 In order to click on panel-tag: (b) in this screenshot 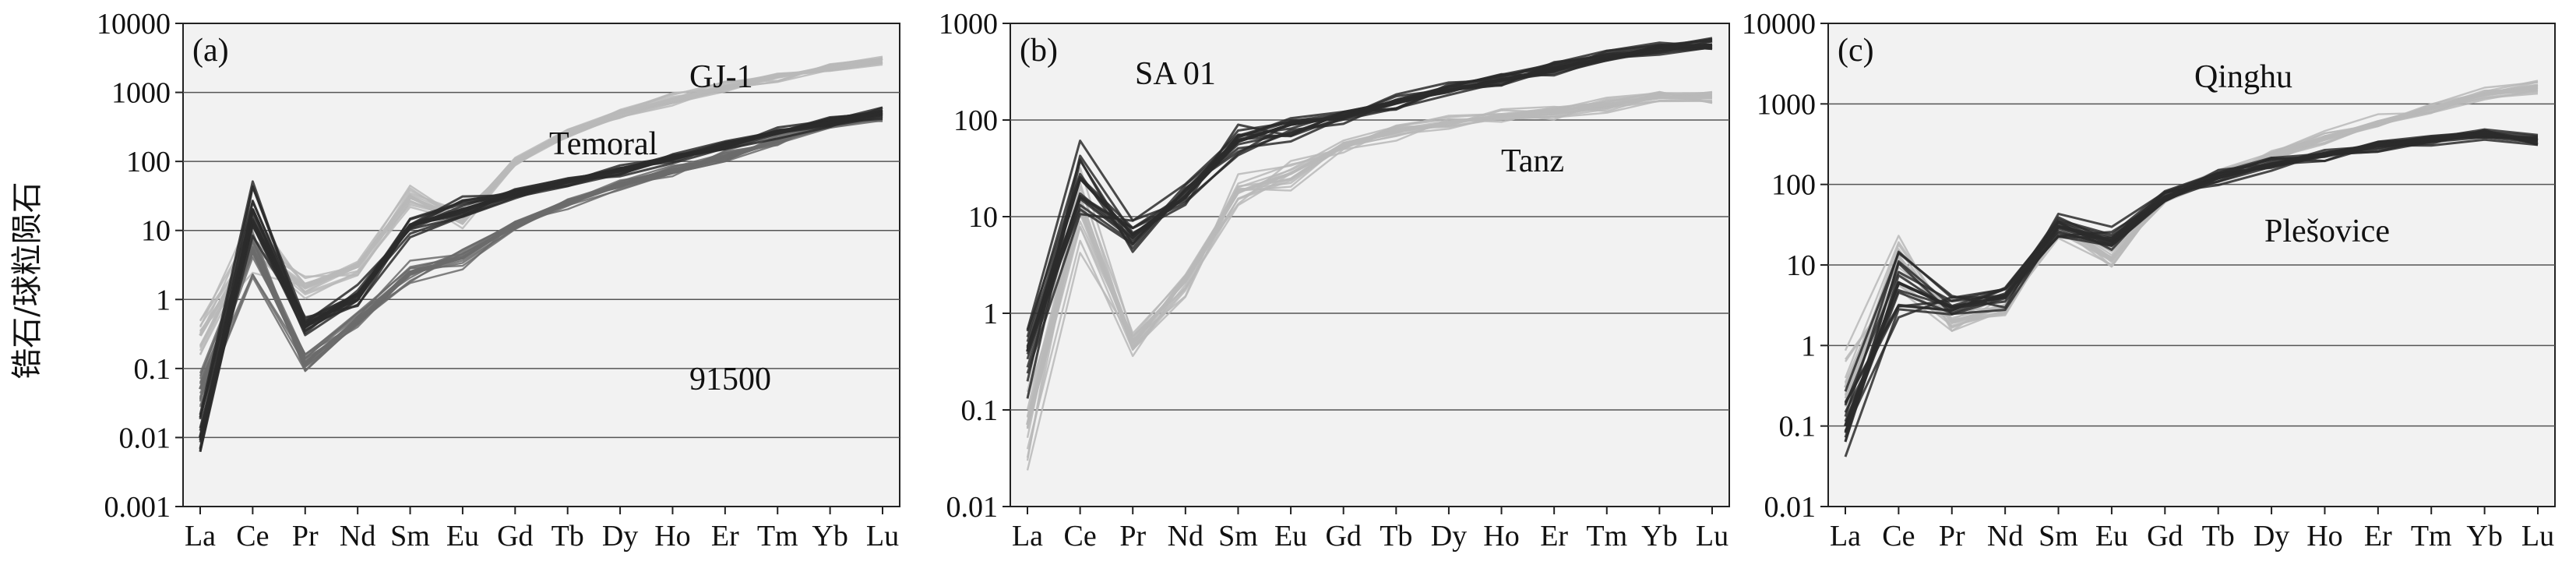, I will do `click(1039, 51)`.